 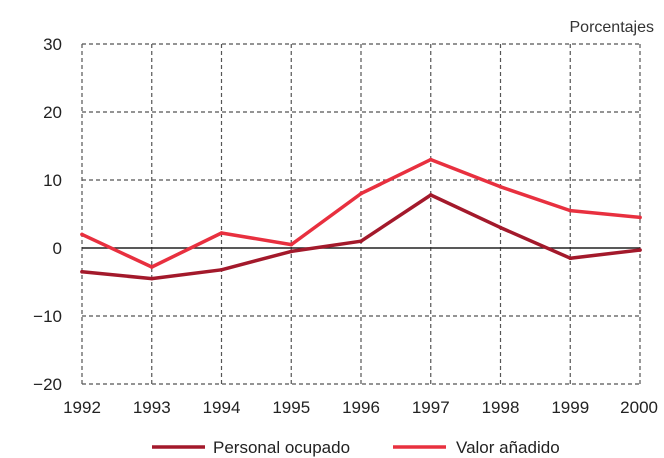 I want to click on legend-label: Valor añadido, so click(x=508, y=447).